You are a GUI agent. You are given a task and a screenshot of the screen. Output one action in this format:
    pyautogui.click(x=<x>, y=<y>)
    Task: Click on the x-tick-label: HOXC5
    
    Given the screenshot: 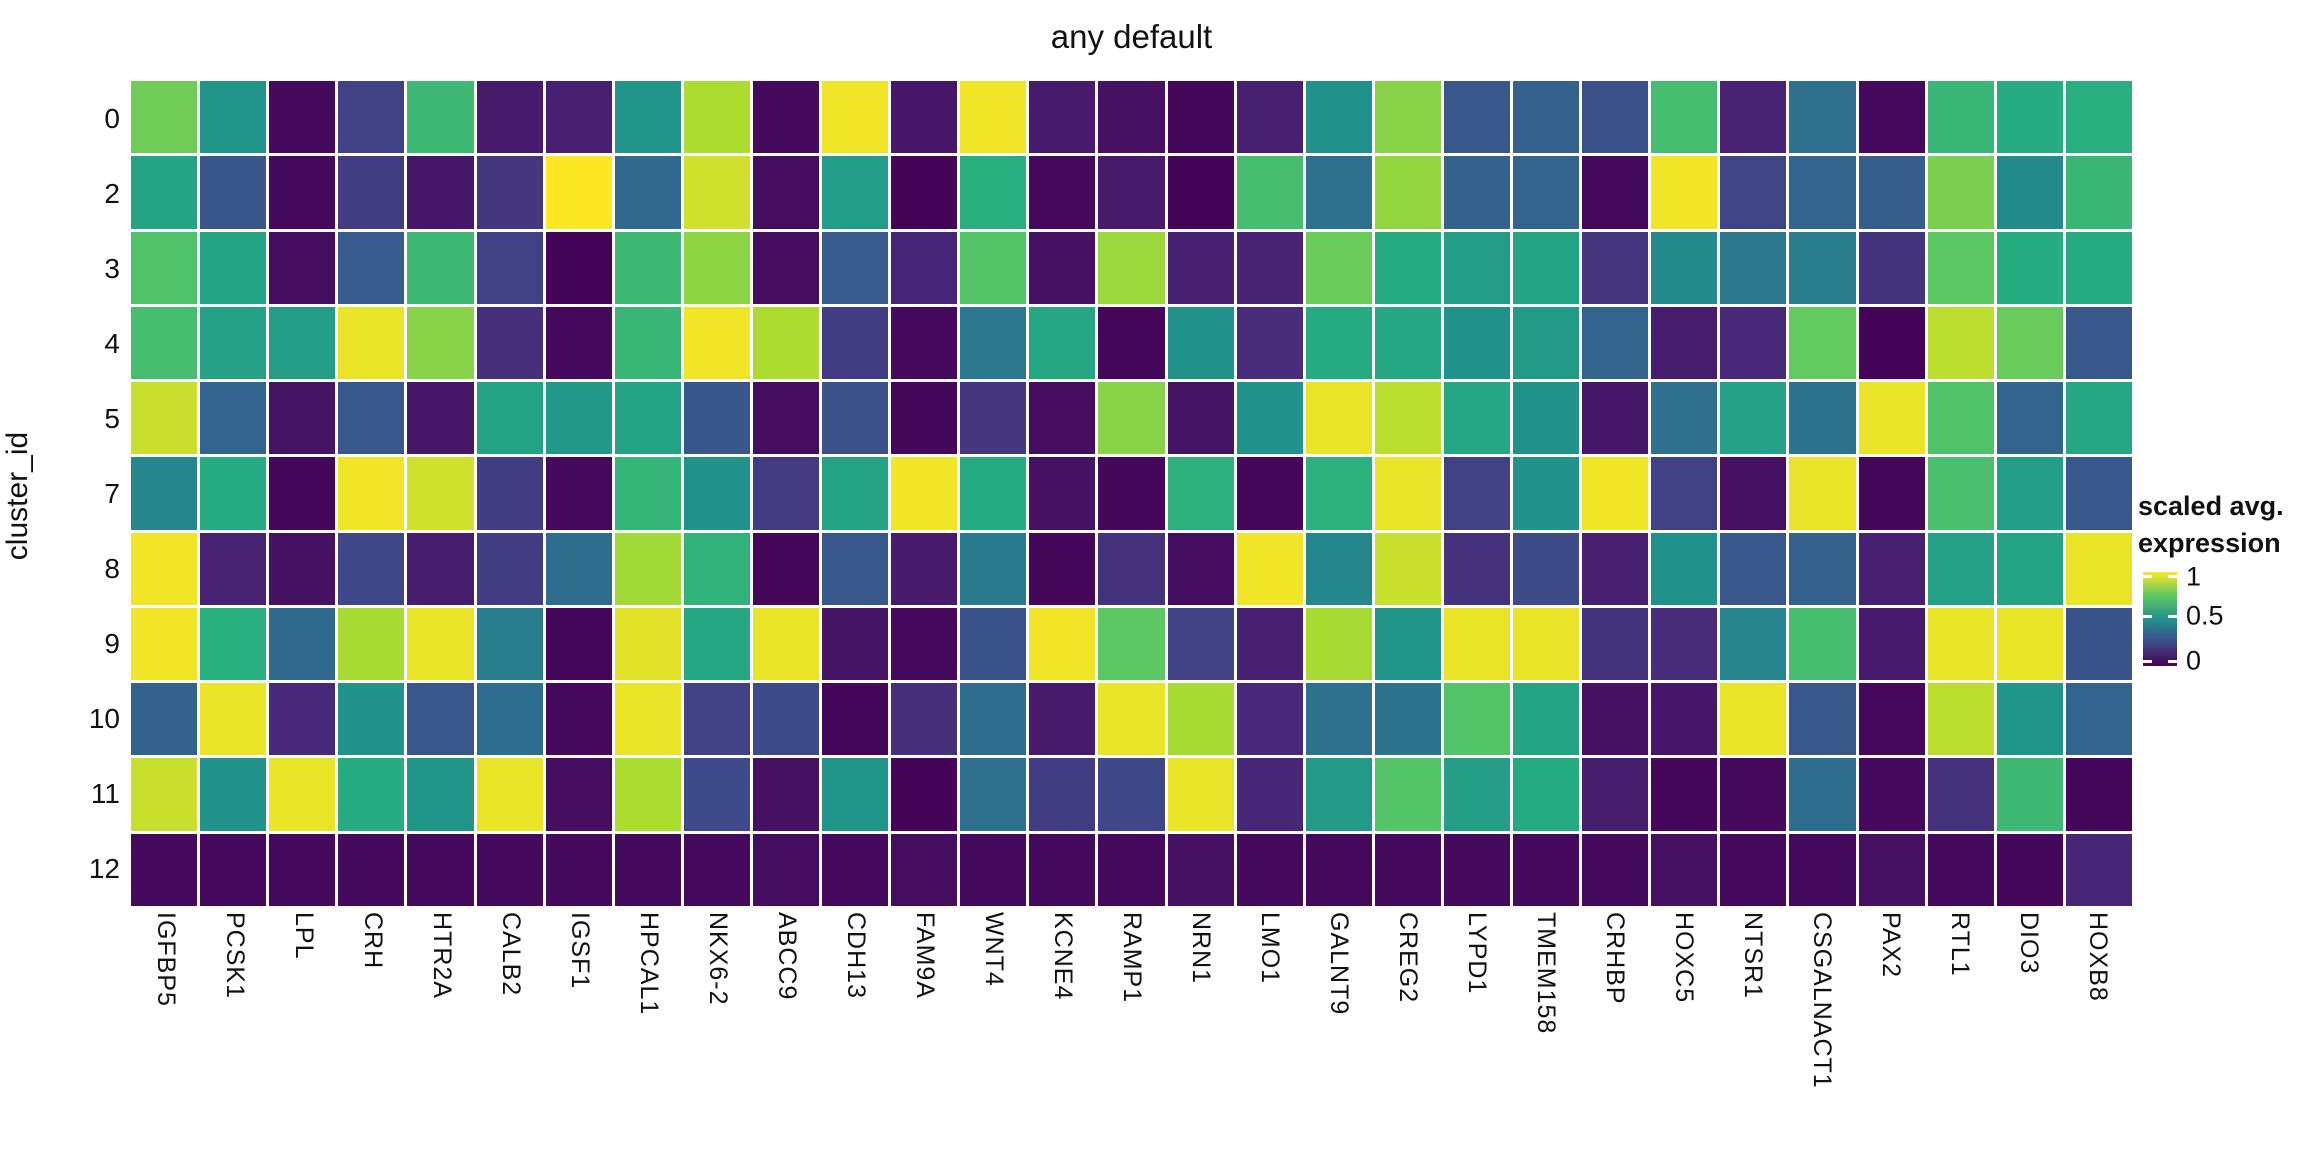 What is the action you would take?
    pyautogui.click(x=1684, y=958)
    